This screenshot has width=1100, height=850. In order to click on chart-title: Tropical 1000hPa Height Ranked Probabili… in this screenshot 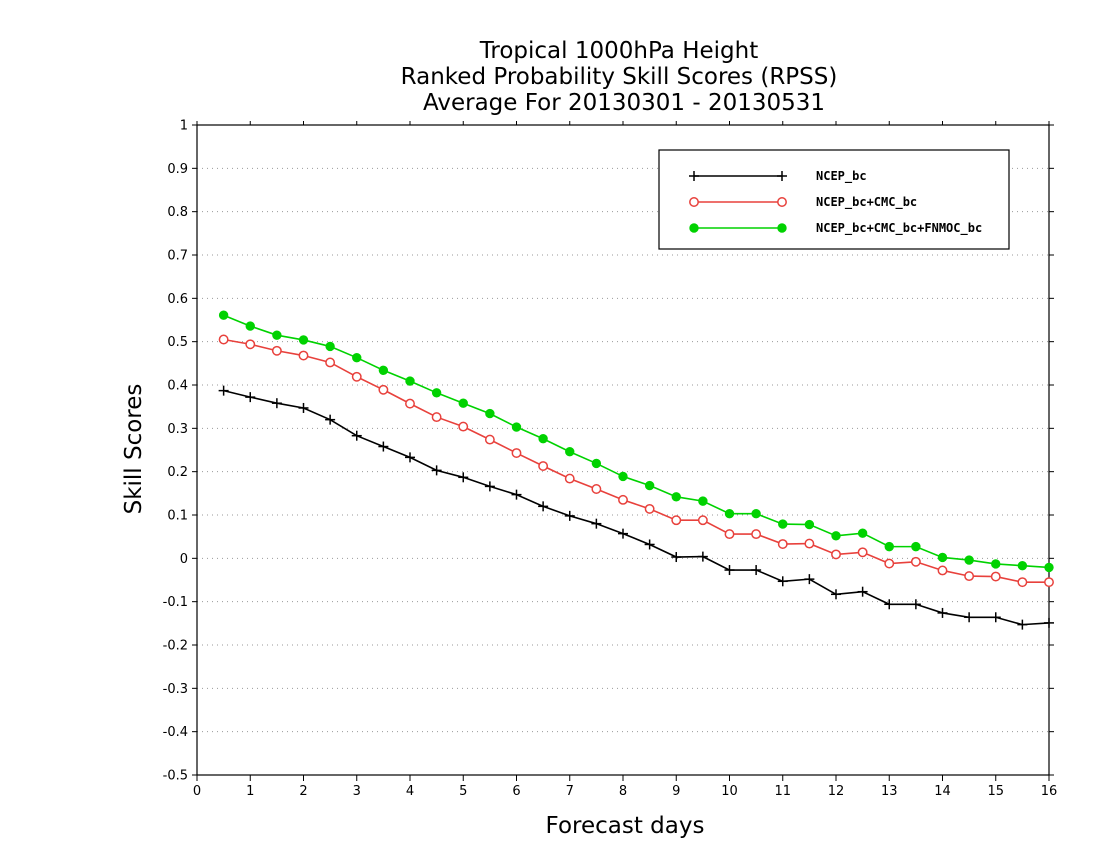, I will do `click(619, 77)`.